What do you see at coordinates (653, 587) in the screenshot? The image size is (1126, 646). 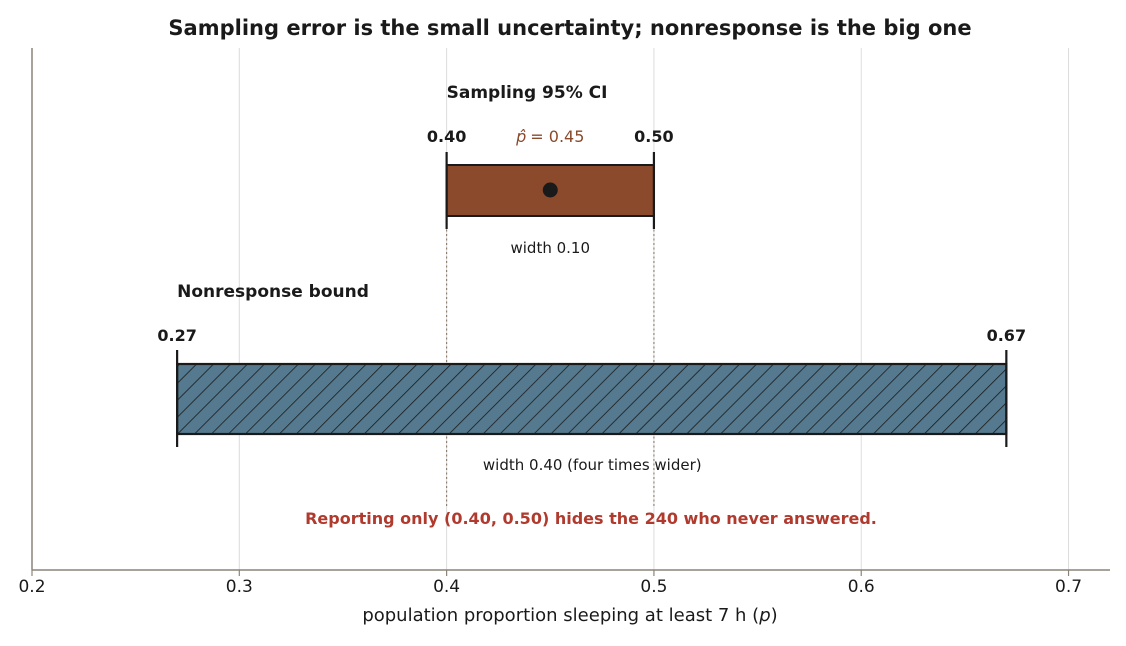 I see `x-tick-label: 0.5` at bounding box center [653, 587].